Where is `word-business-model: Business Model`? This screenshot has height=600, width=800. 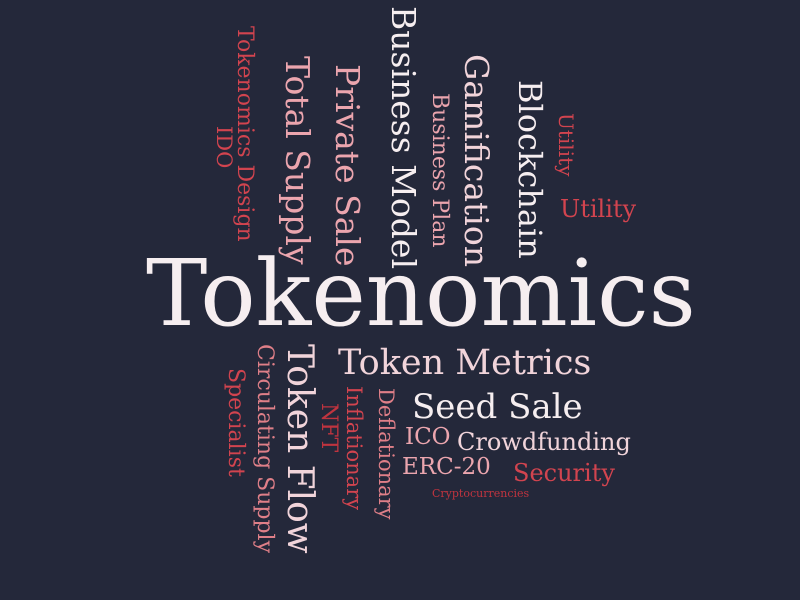 word-business-model: Business Model is located at coordinates (403, 138).